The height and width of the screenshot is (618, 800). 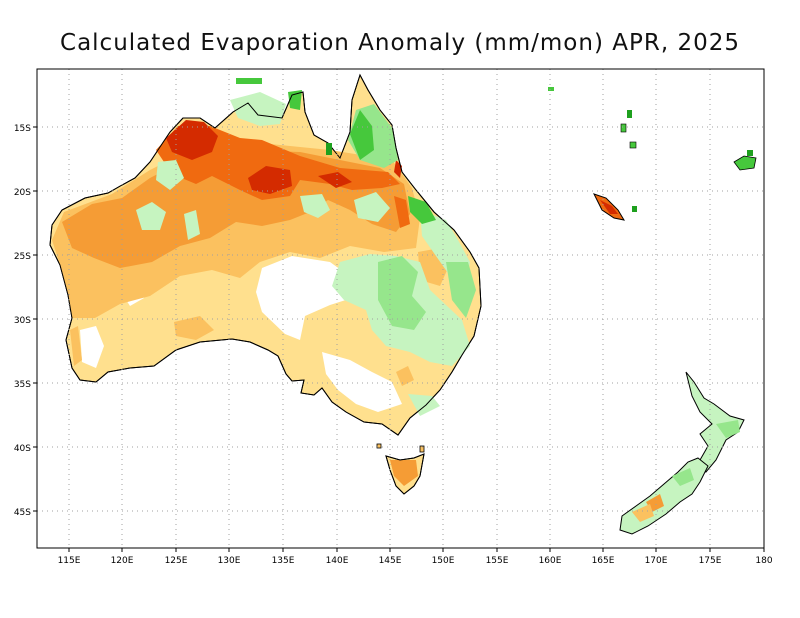 I want to click on tasmania-anomaly-orange, so click(x=404, y=473).